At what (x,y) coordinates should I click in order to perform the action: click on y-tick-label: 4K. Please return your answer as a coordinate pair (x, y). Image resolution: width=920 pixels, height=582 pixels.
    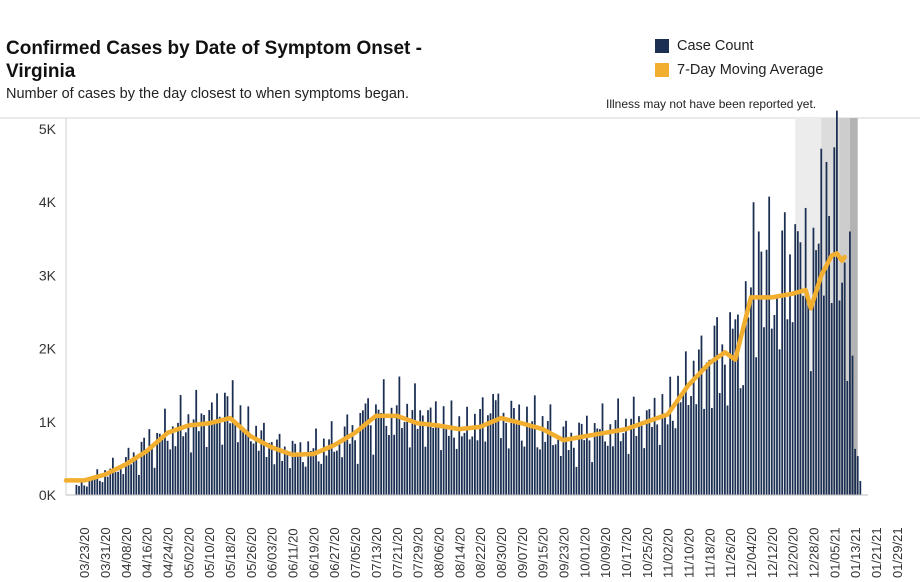
    Looking at the image, I should click on (48, 202).